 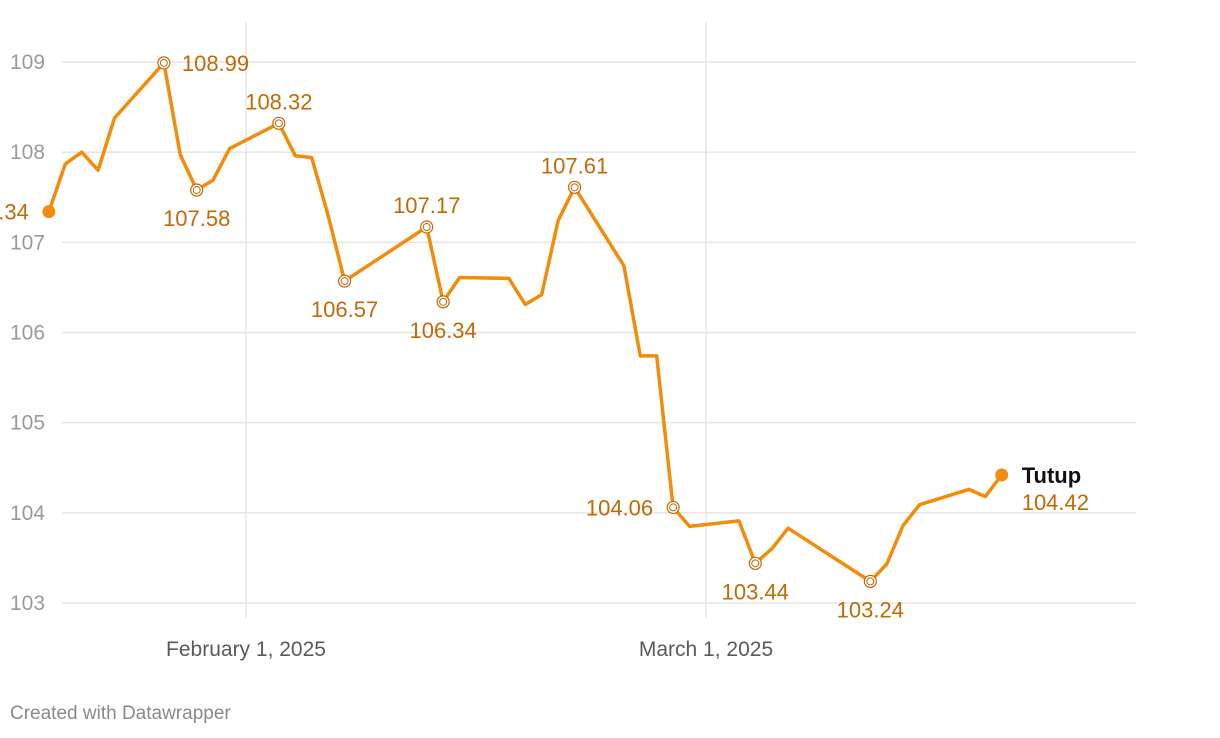 I want to click on data-label: 104.06, so click(x=619, y=507).